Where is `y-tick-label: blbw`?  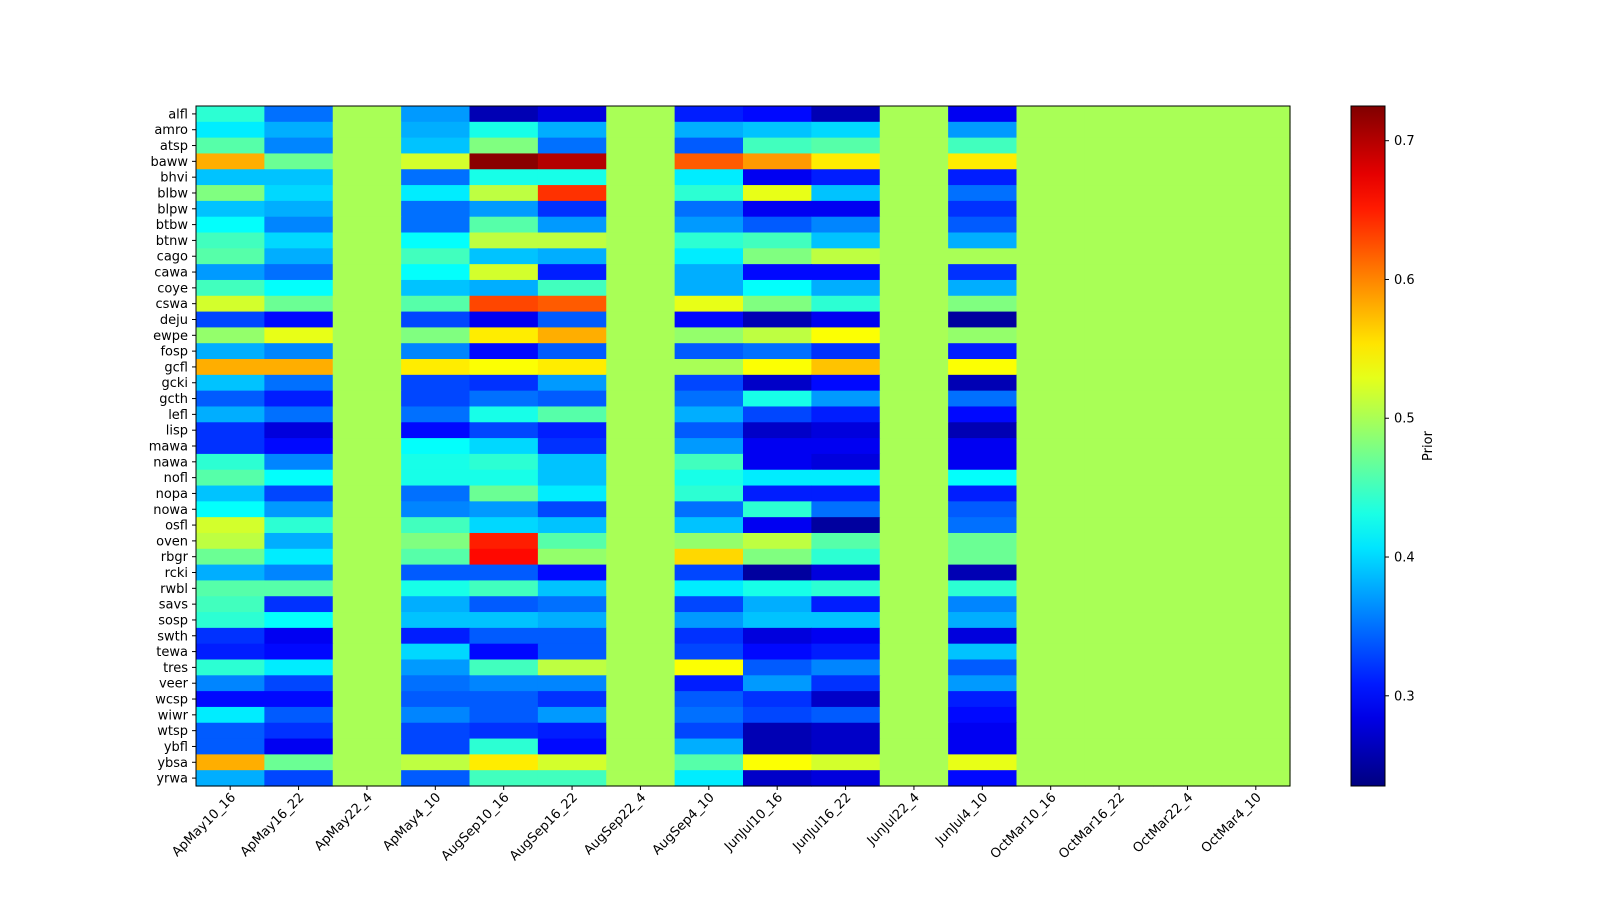
y-tick-label: blbw is located at coordinates (172, 193).